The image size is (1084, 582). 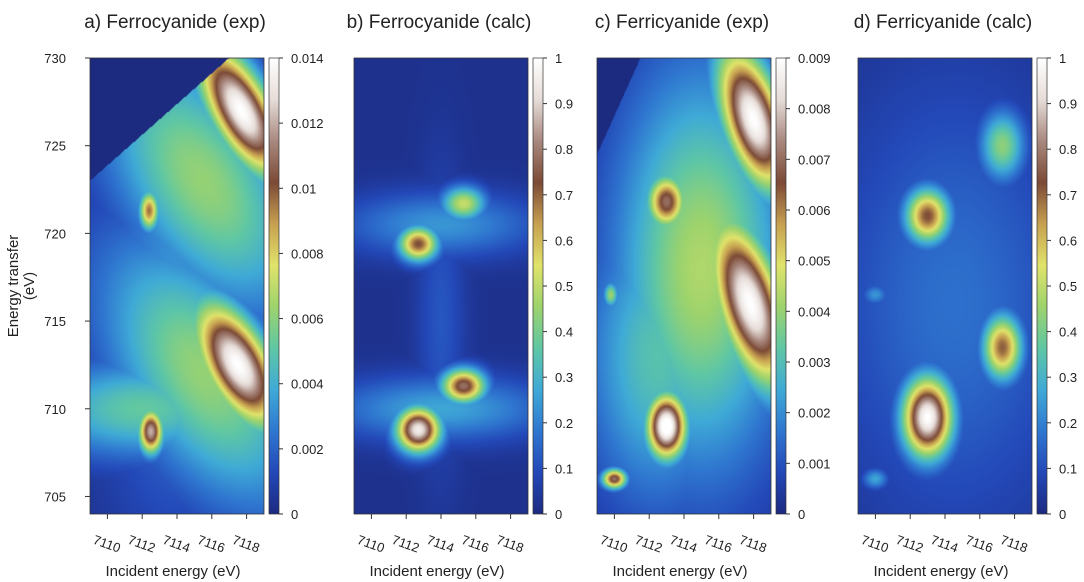 I want to click on y-tick-label: 725, so click(x=55, y=146).